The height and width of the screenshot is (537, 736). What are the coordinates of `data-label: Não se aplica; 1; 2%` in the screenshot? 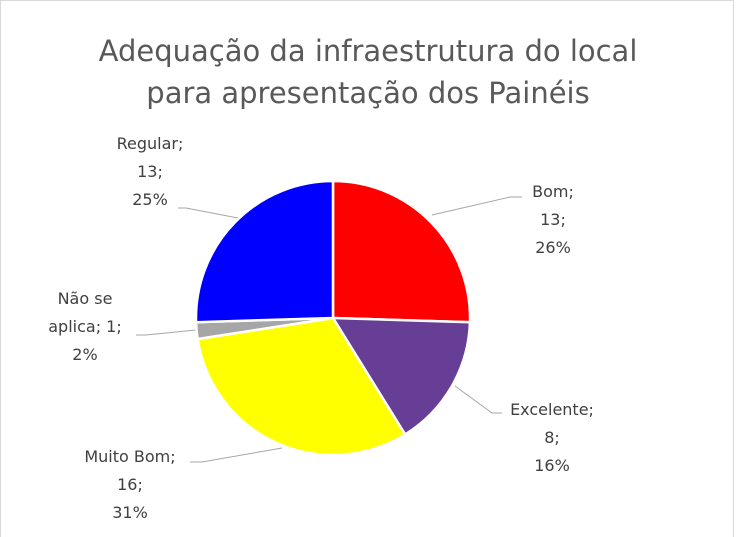 It's located at (85, 326).